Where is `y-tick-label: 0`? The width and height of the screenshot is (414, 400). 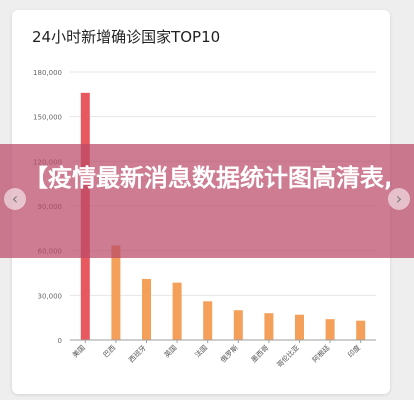 y-tick-label: 0 is located at coordinates (60, 341).